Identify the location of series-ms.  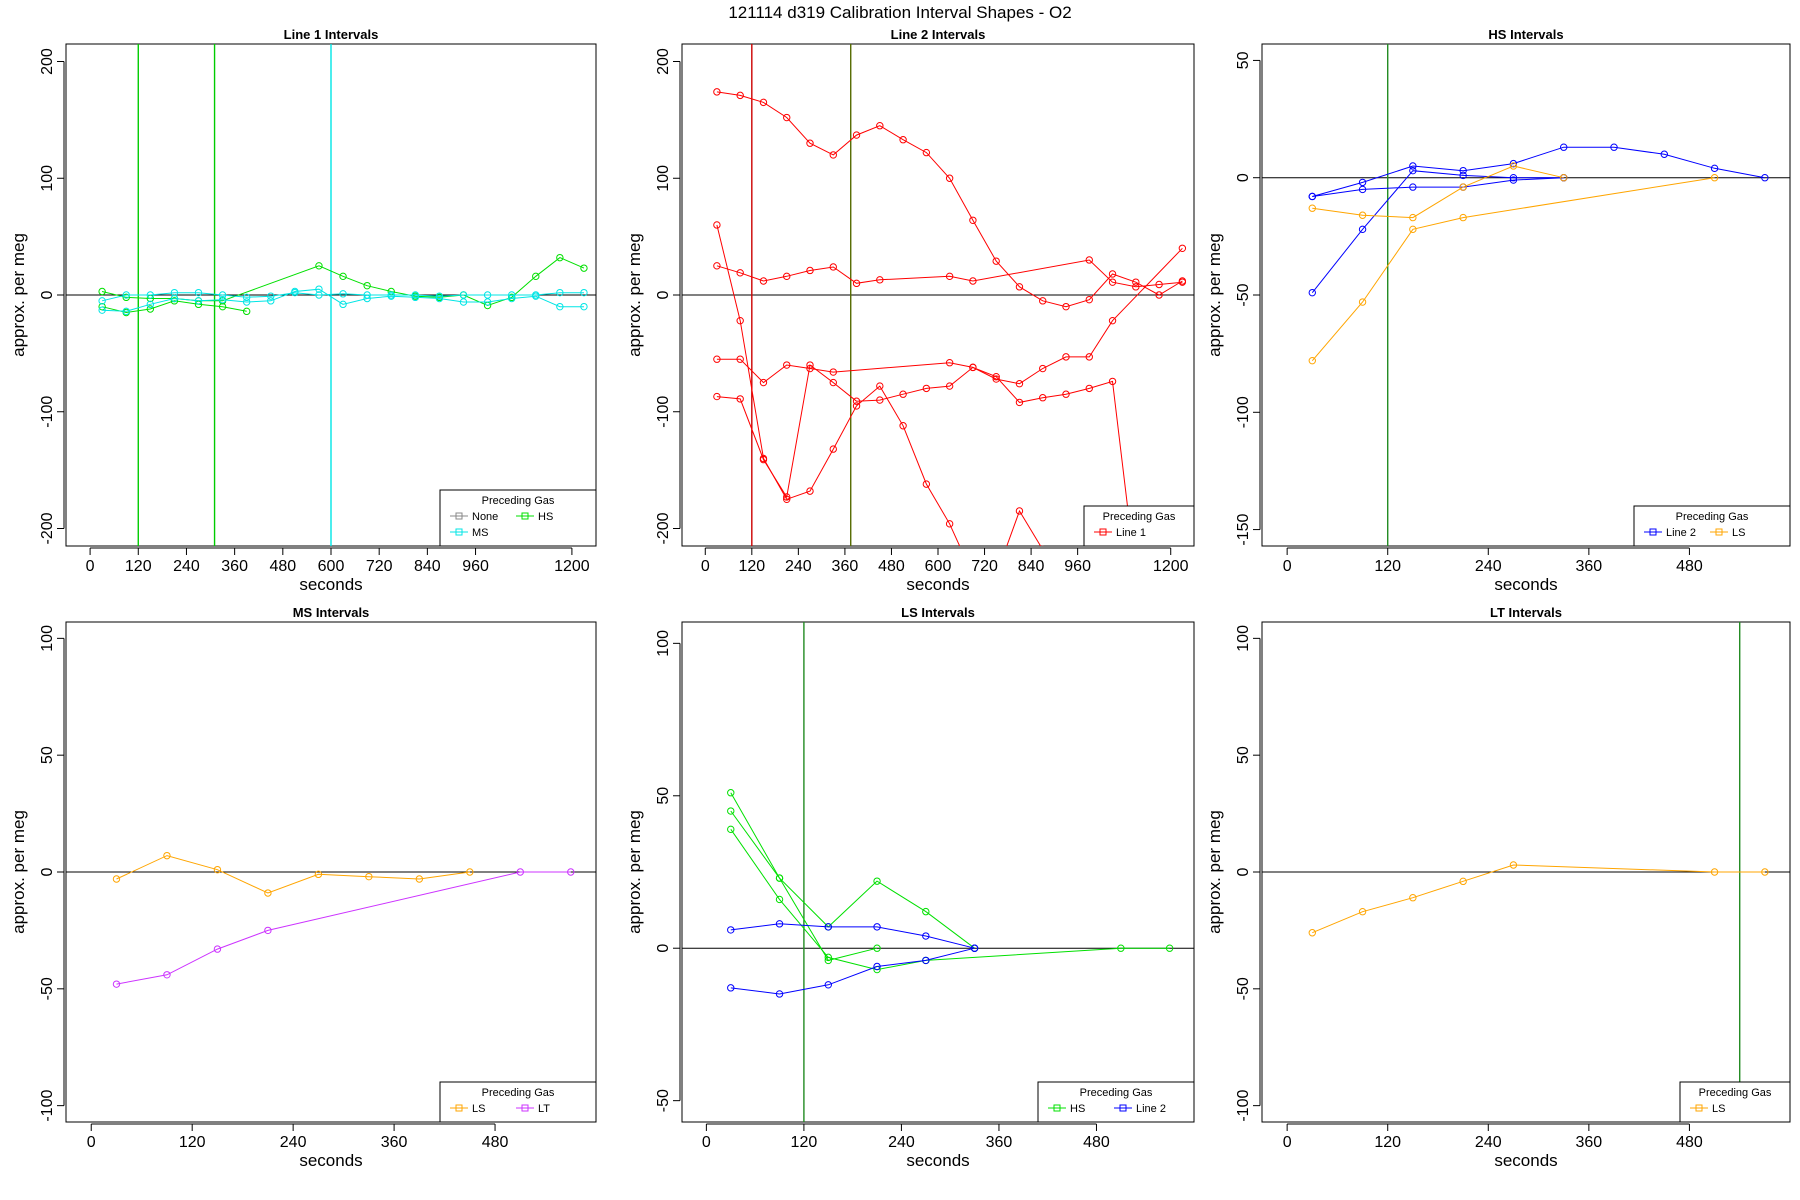
(343, 296).